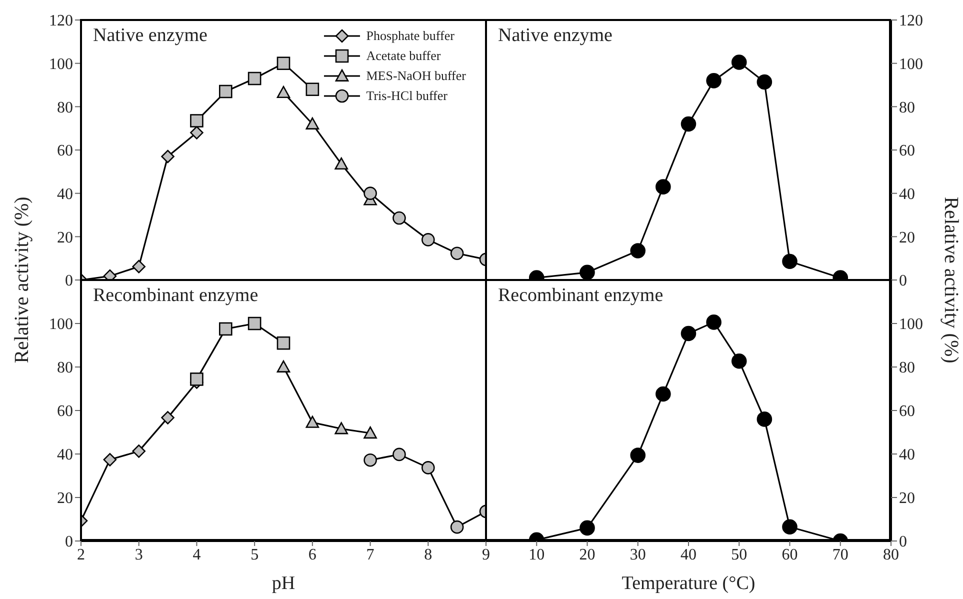 The height and width of the screenshot is (599, 963). Describe the element at coordinates (891, 555) in the screenshot. I see `x-tick-label: 80` at that location.